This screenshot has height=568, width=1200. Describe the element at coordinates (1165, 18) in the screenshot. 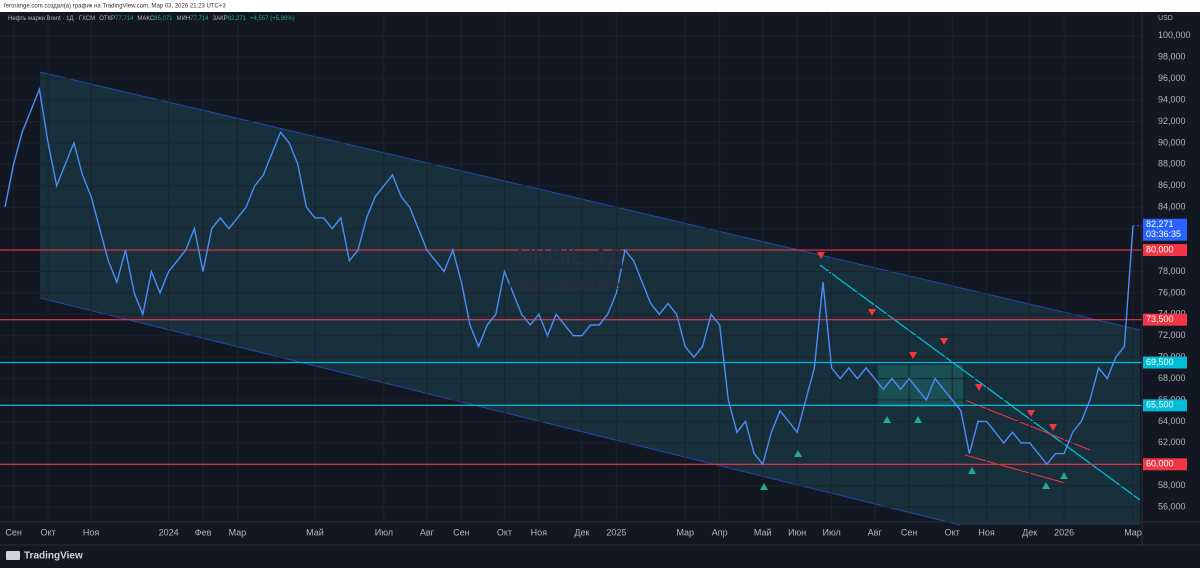

I see `currency: USD` at that location.